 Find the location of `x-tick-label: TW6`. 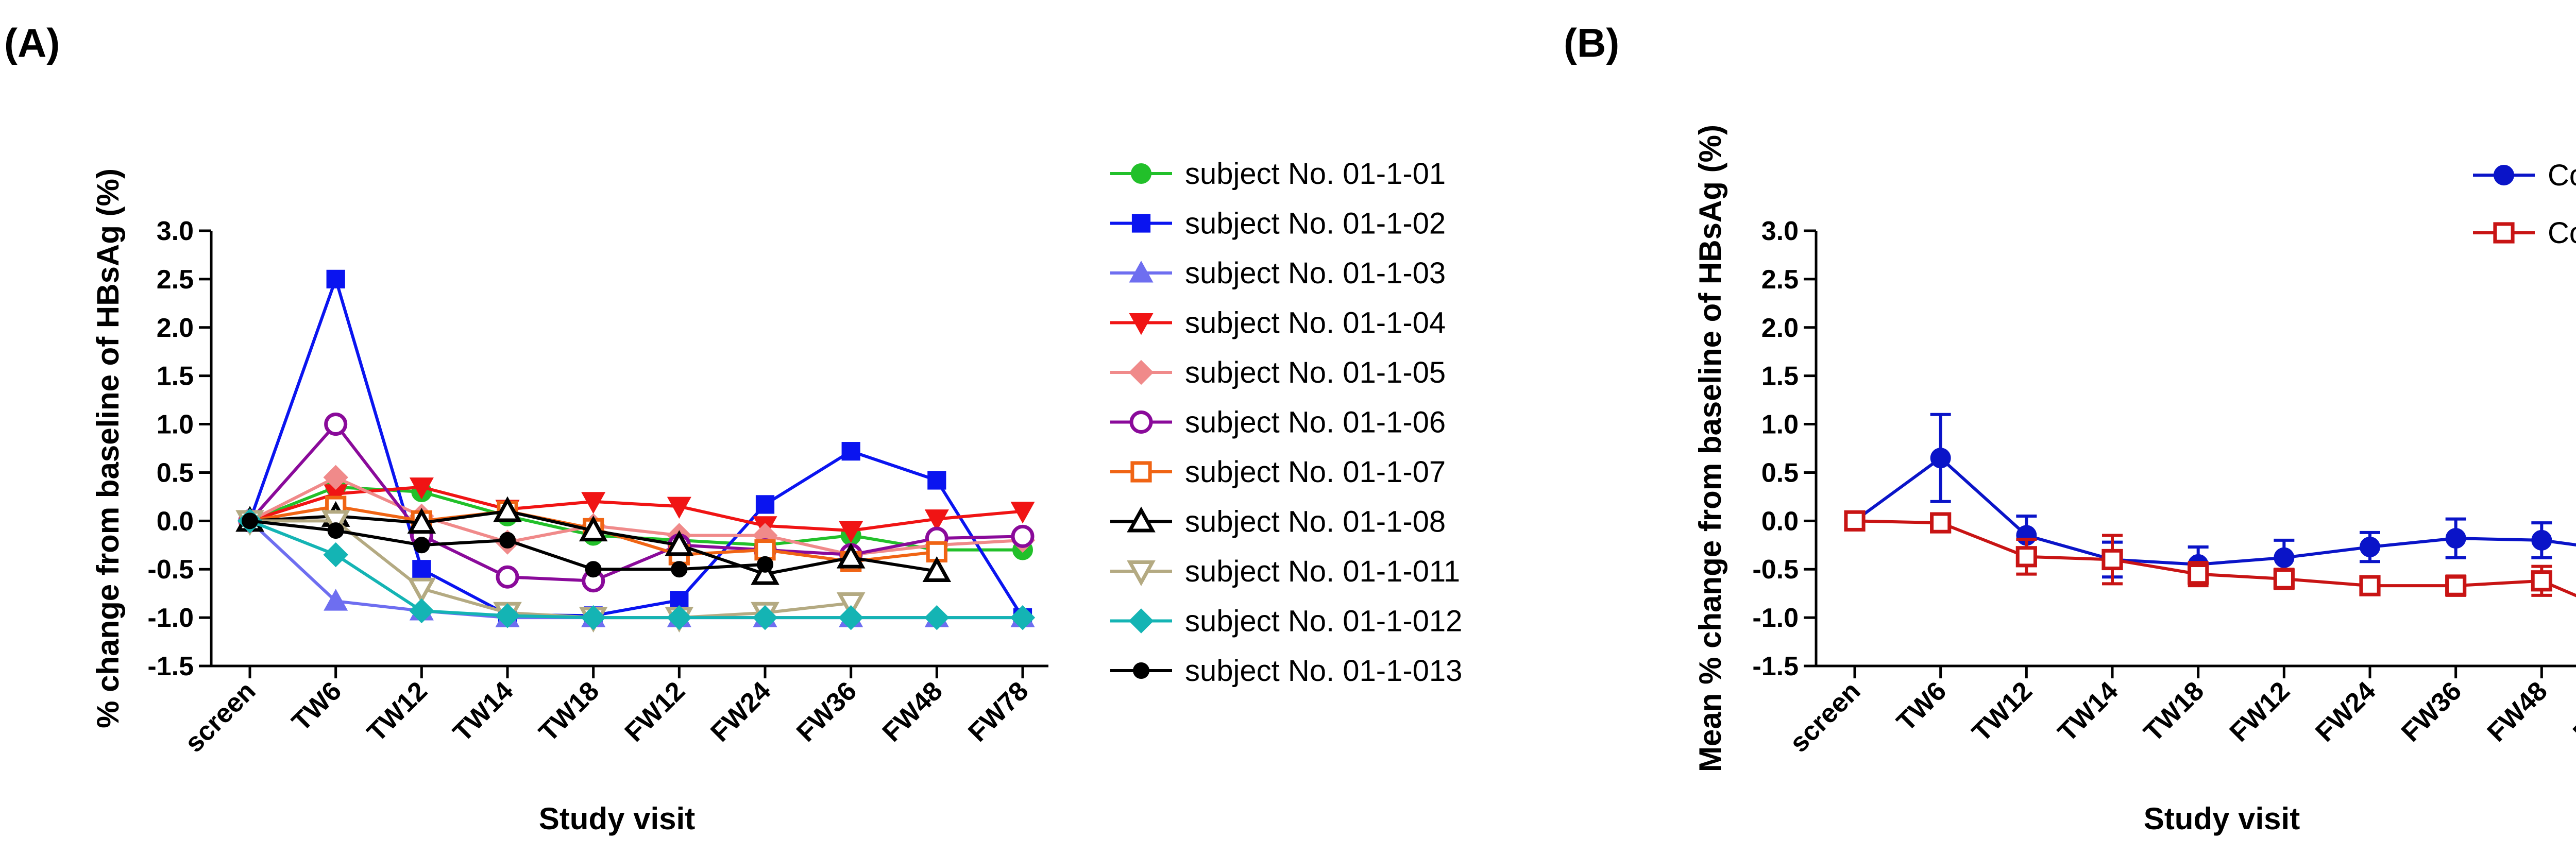

x-tick-label: TW6 is located at coordinates (317, 706).